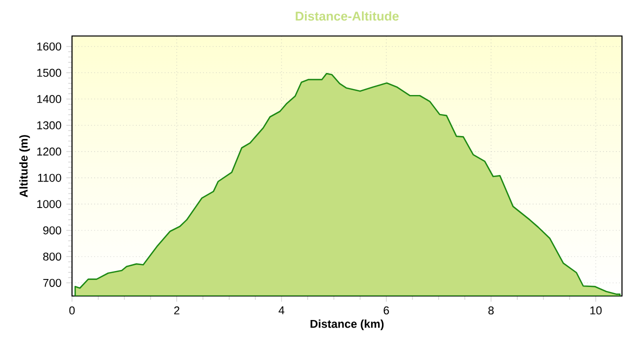 Image resolution: width=640 pixels, height=350 pixels. Describe the element at coordinates (49, 204) in the screenshot. I see `y-tick-label: 1000` at that location.